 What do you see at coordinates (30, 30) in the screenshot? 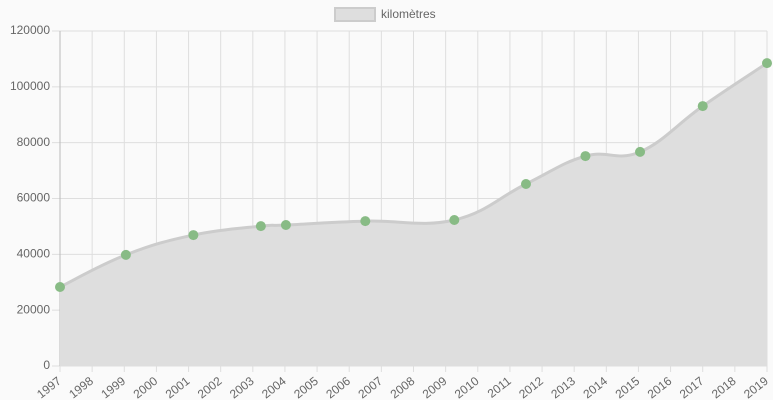
I see `y-tick-label: 120000` at bounding box center [30, 30].